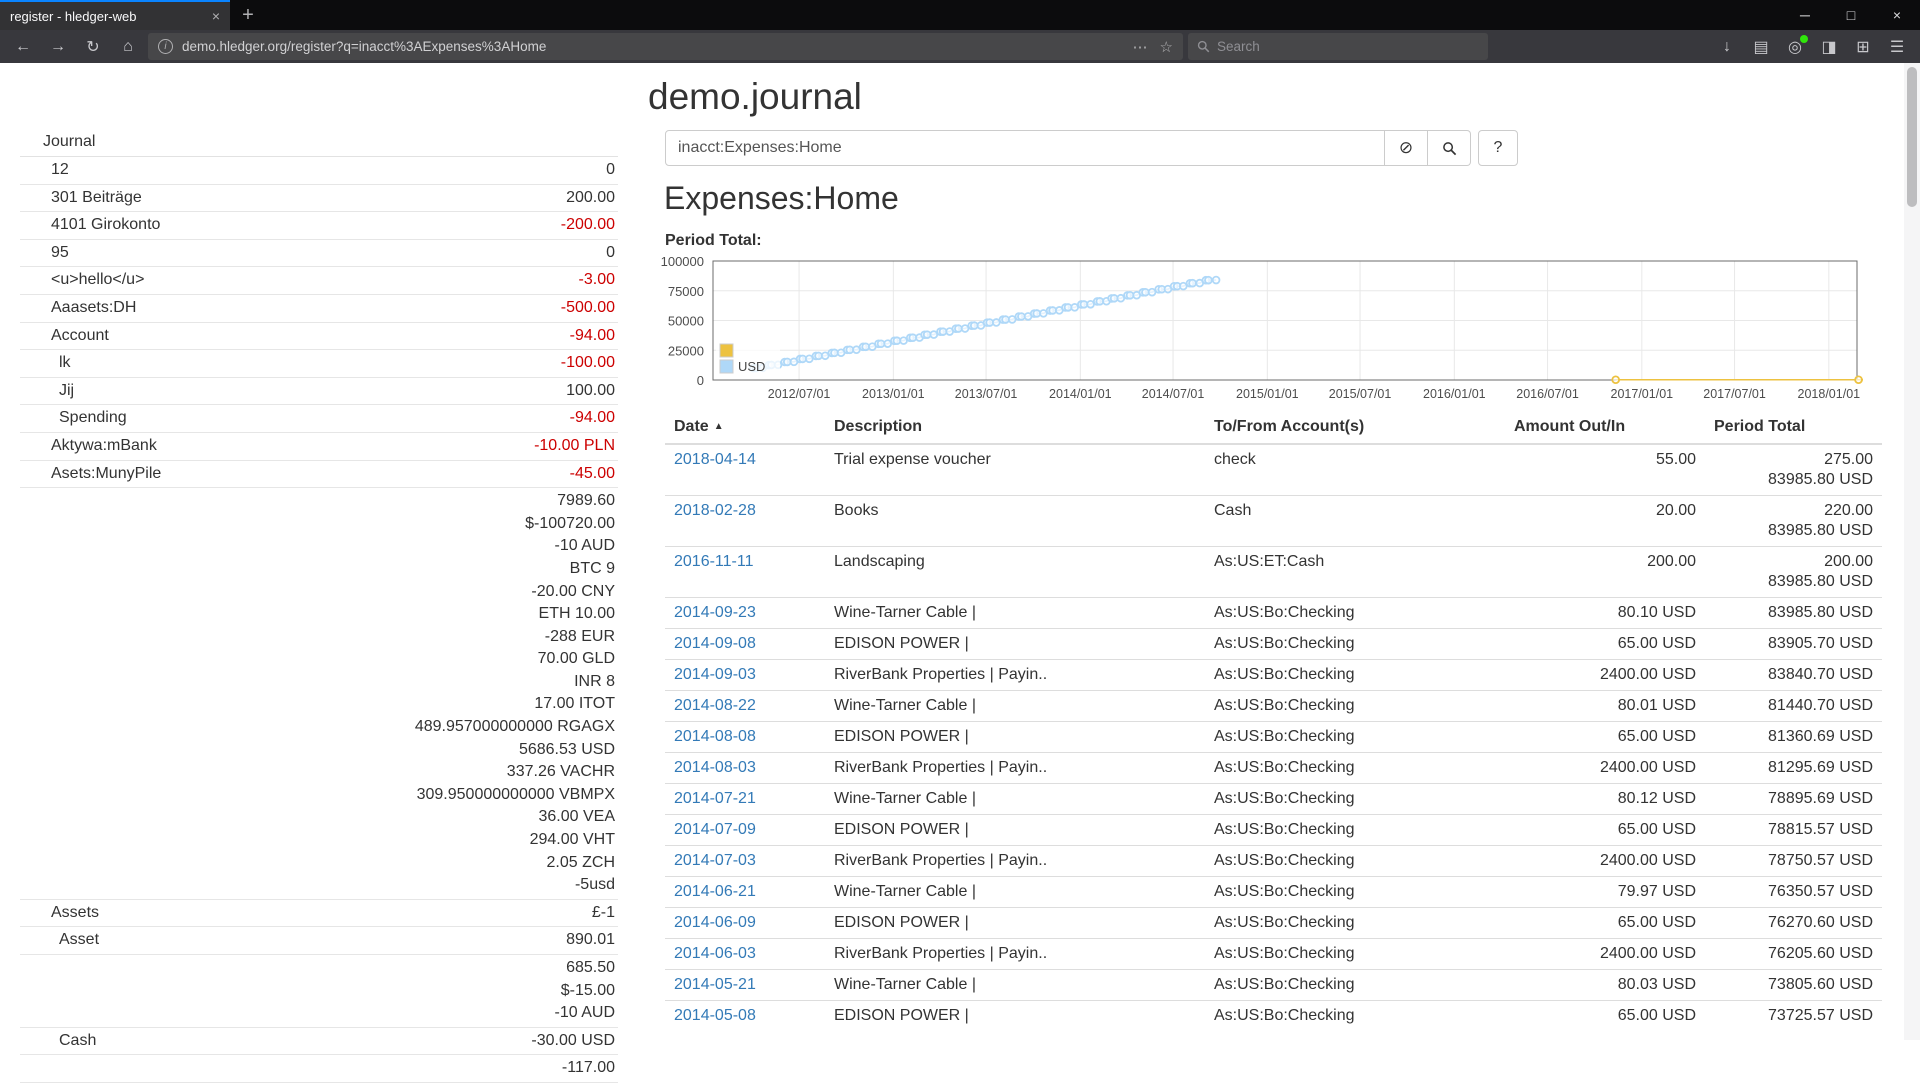  I want to click on account-link: Aktywa:mBank, so click(104, 445).